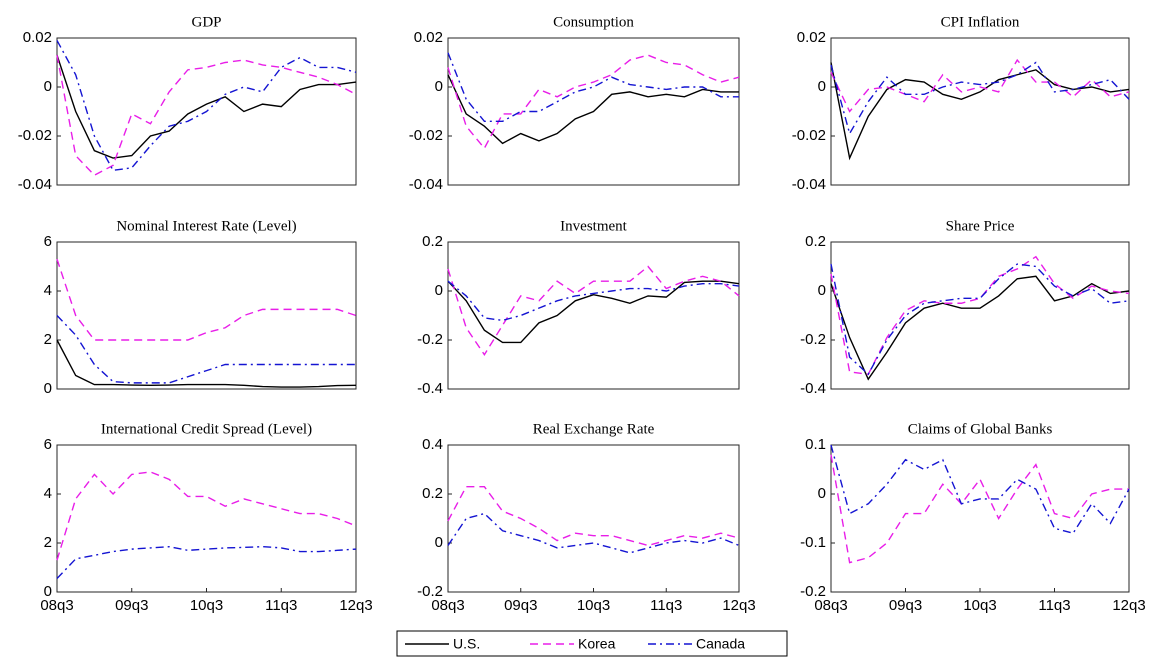 Image resolution: width=1153 pixels, height=657 pixels. What do you see at coordinates (720, 644) in the screenshot?
I see `legend-label: Canada` at bounding box center [720, 644].